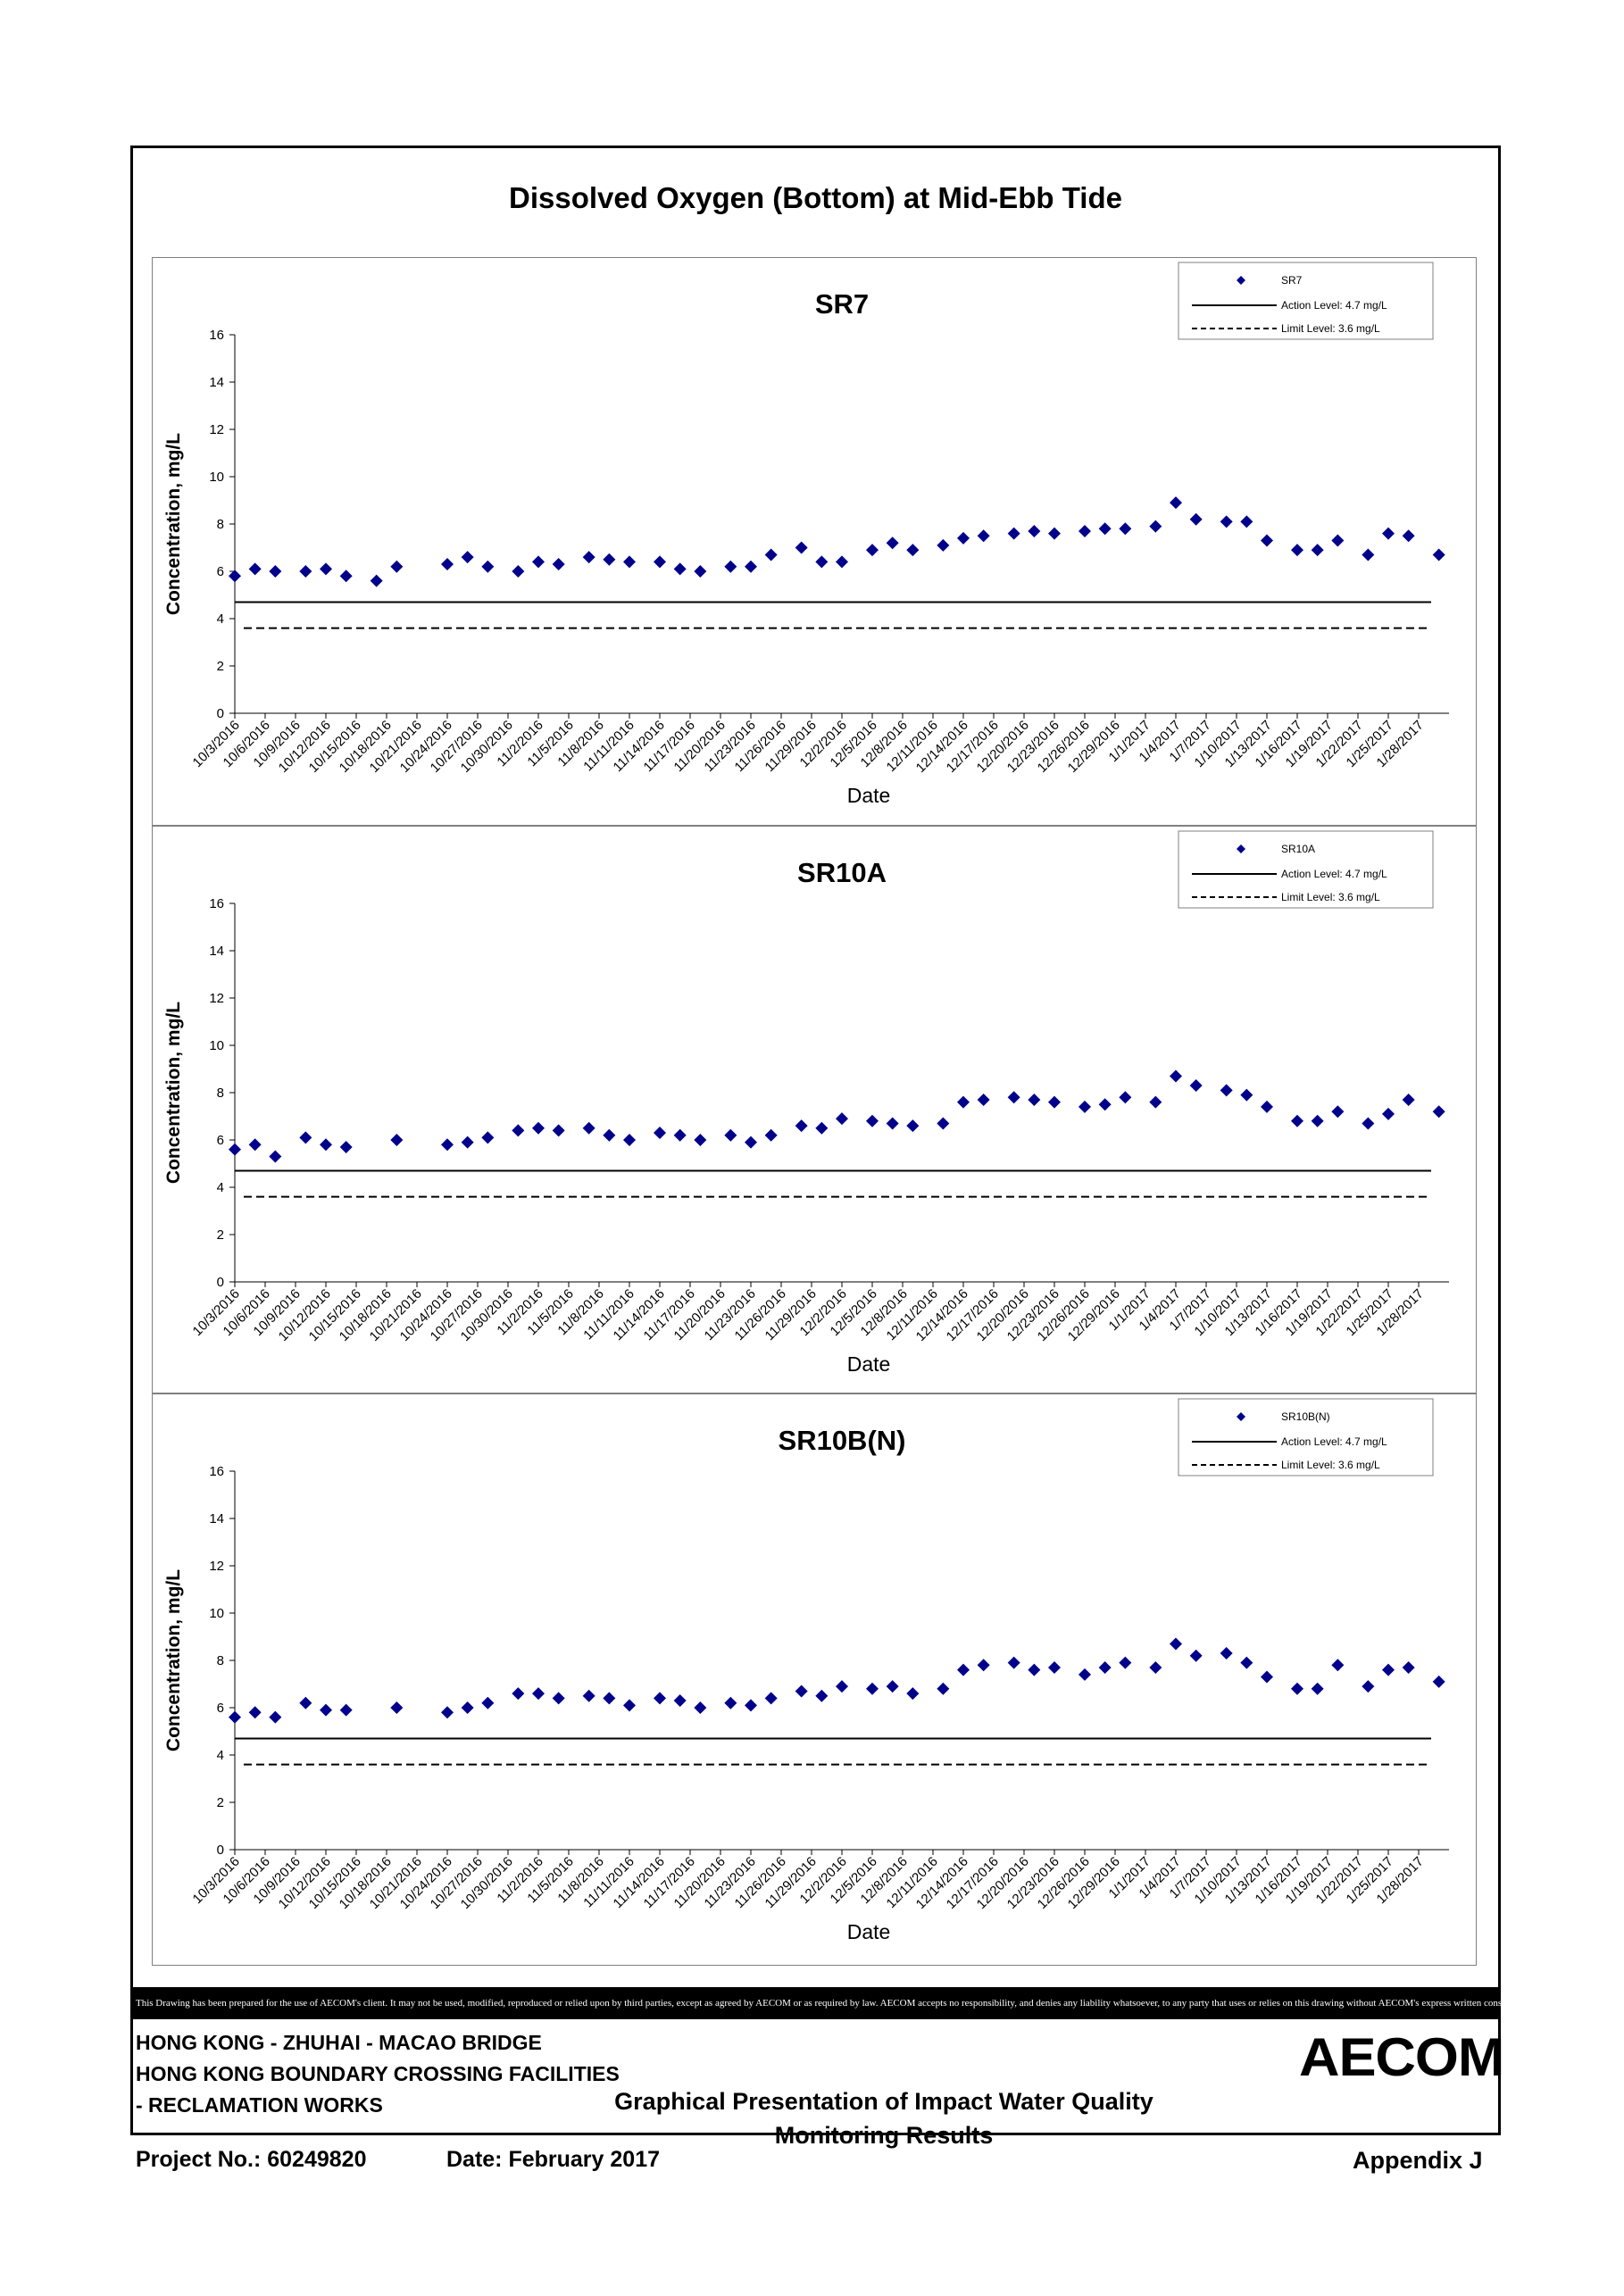 Image resolution: width=1624 pixels, height=2296 pixels. Describe the element at coordinates (1330, 897) in the screenshot. I see `legend-limit-label: Limit Level: 3.6 mg/L` at that location.